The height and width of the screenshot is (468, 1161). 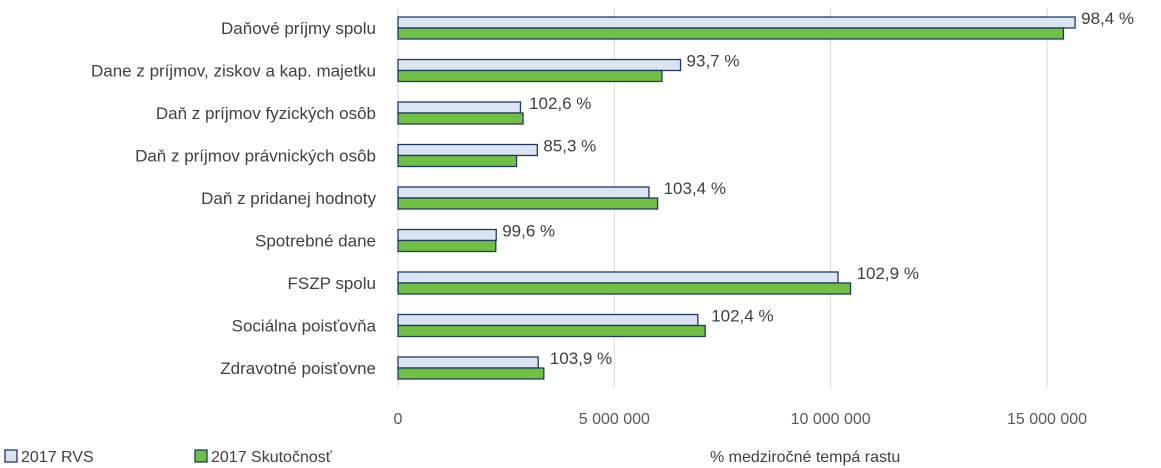 I want to click on growth-rate-label: 103,9 %, so click(x=581, y=358).